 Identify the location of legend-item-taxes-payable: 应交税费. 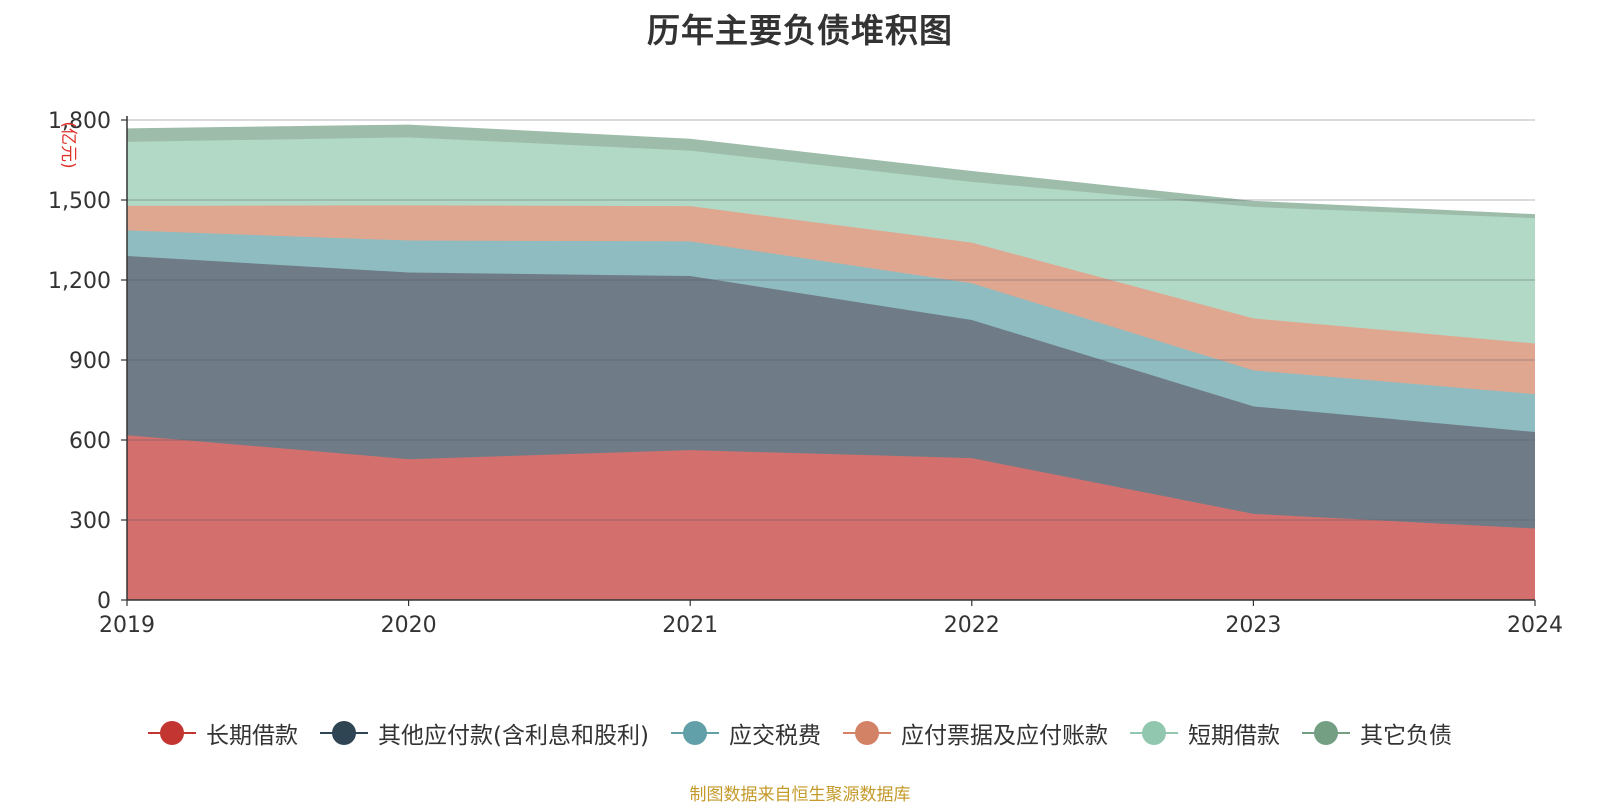
(745, 733).